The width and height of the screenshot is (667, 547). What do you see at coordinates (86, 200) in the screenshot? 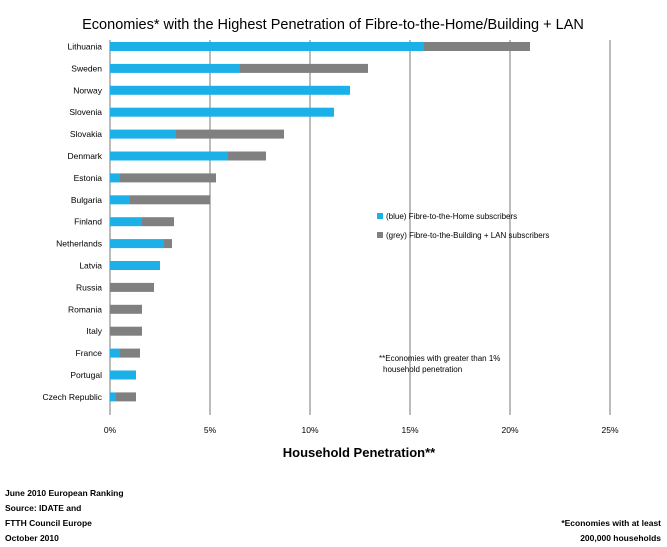
I see `category-label: Bulgaria` at bounding box center [86, 200].